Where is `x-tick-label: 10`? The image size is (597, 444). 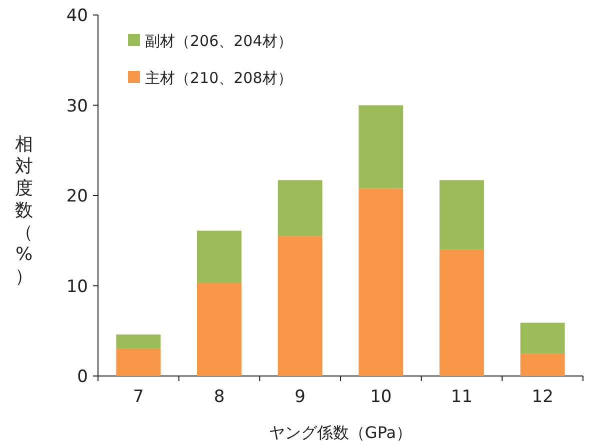
x-tick-label: 10 is located at coordinates (381, 397).